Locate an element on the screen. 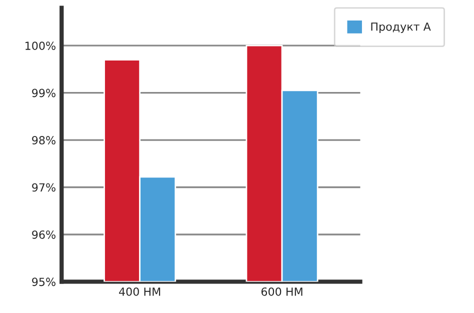 The width and height of the screenshot is (474, 313). legend-label: Продукт A is located at coordinates (401, 27).